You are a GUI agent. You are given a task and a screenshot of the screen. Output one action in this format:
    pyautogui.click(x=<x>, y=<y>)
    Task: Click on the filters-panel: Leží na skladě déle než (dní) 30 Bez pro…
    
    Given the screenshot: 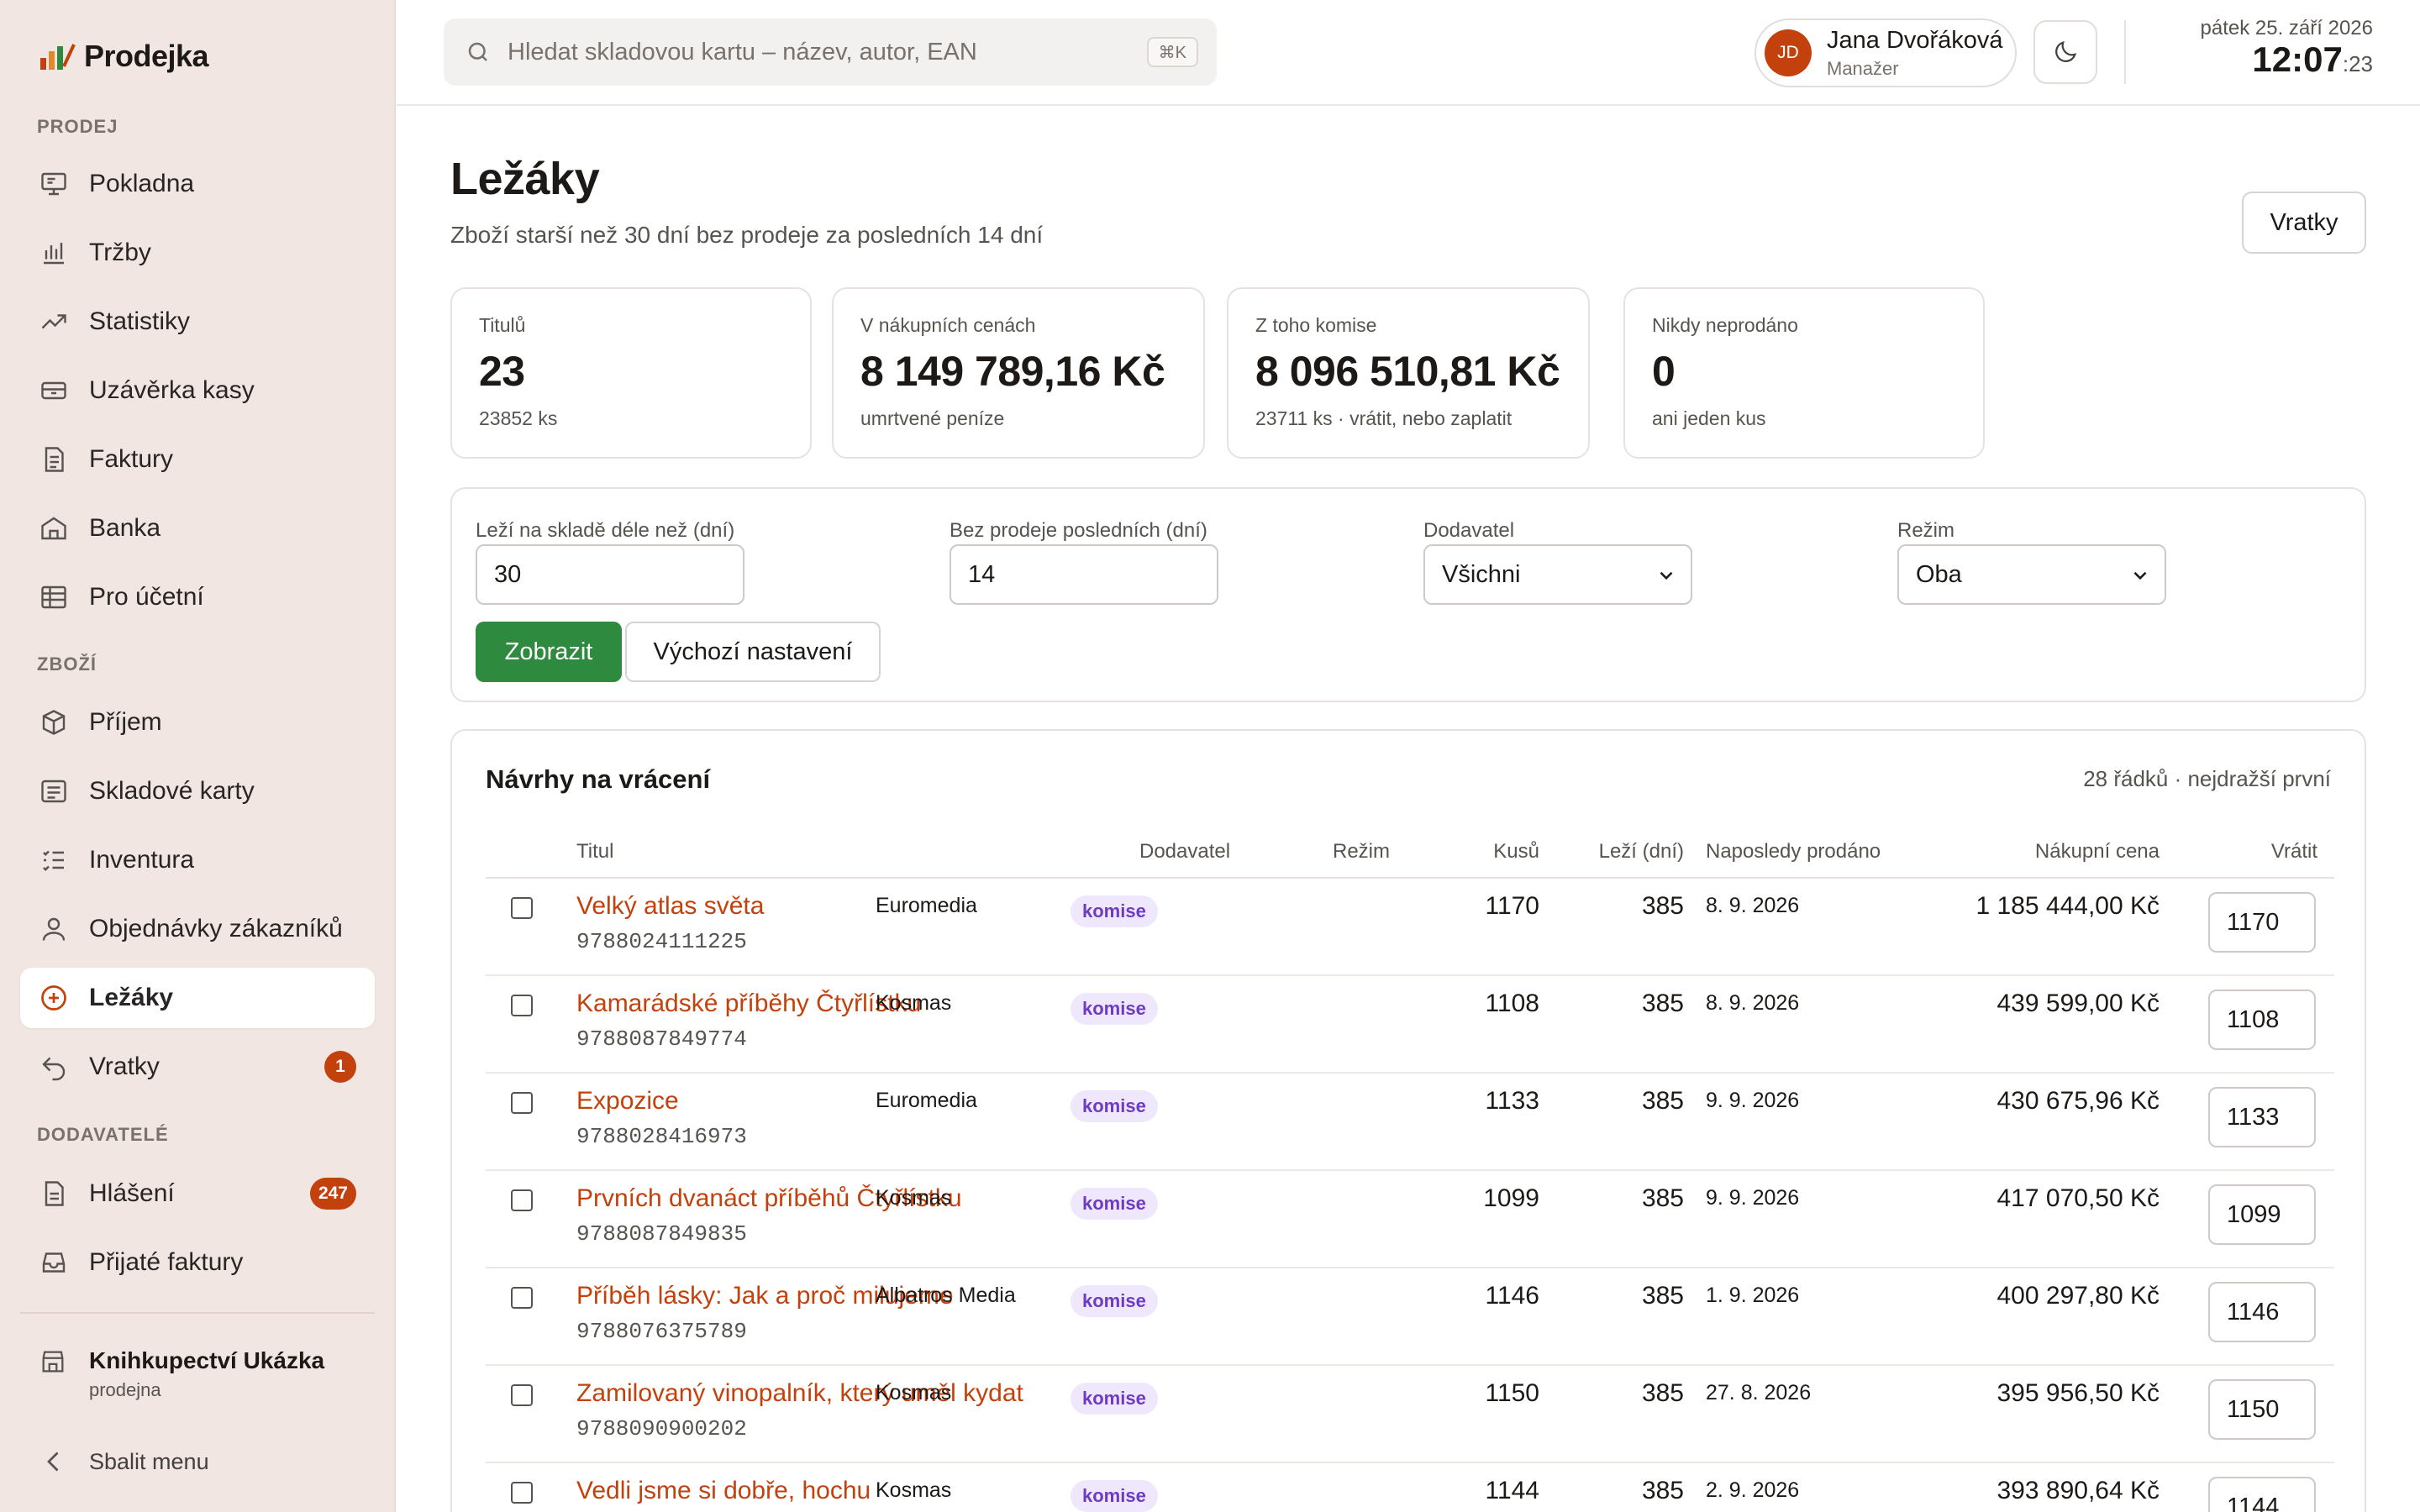 What is the action you would take?
    pyautogui.click(x=1408, y=594)
    